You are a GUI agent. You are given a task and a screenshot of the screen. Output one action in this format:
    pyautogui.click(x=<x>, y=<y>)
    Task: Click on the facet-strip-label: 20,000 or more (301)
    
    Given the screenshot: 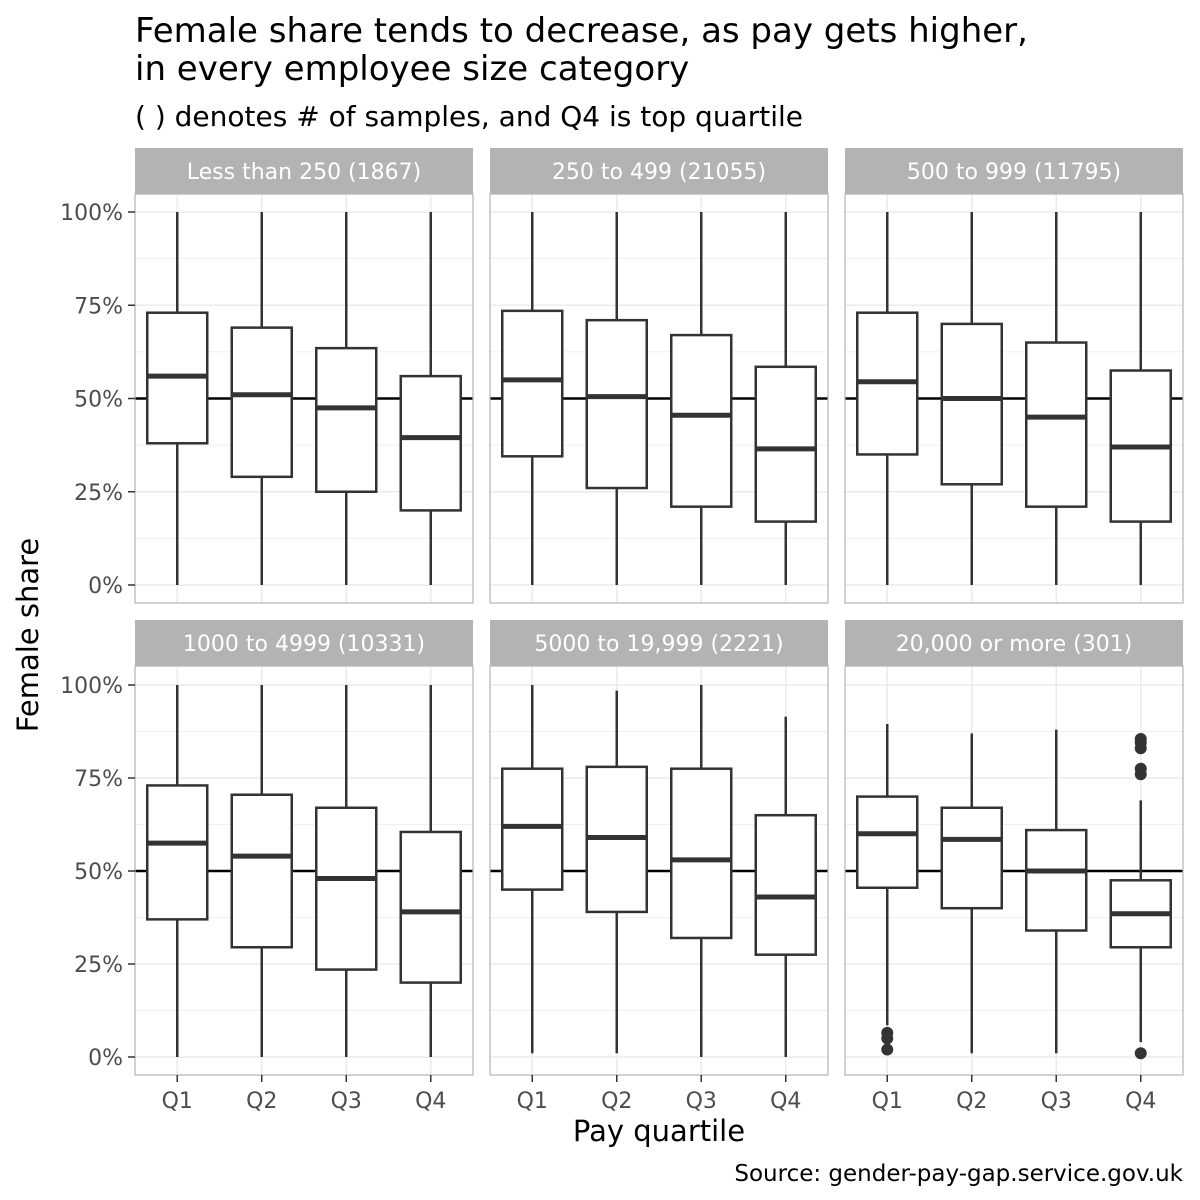 What is the action you would take?
    pyautogui.click(x=1014, y=644)
    